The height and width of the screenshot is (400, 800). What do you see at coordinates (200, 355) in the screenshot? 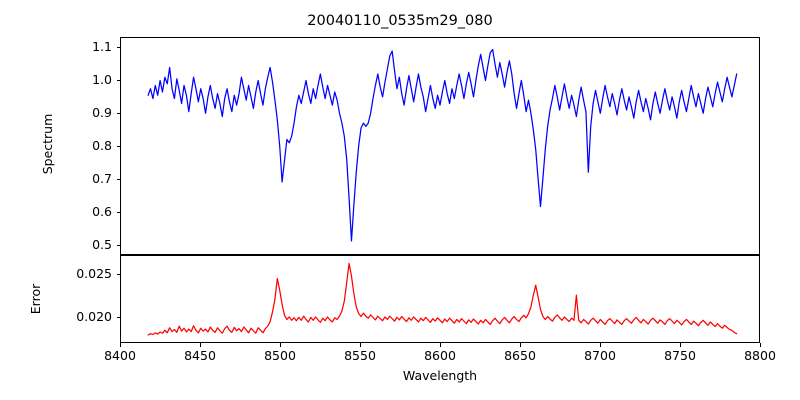
I see `x-tick-label: 8450` at bounding box center [200, 355].